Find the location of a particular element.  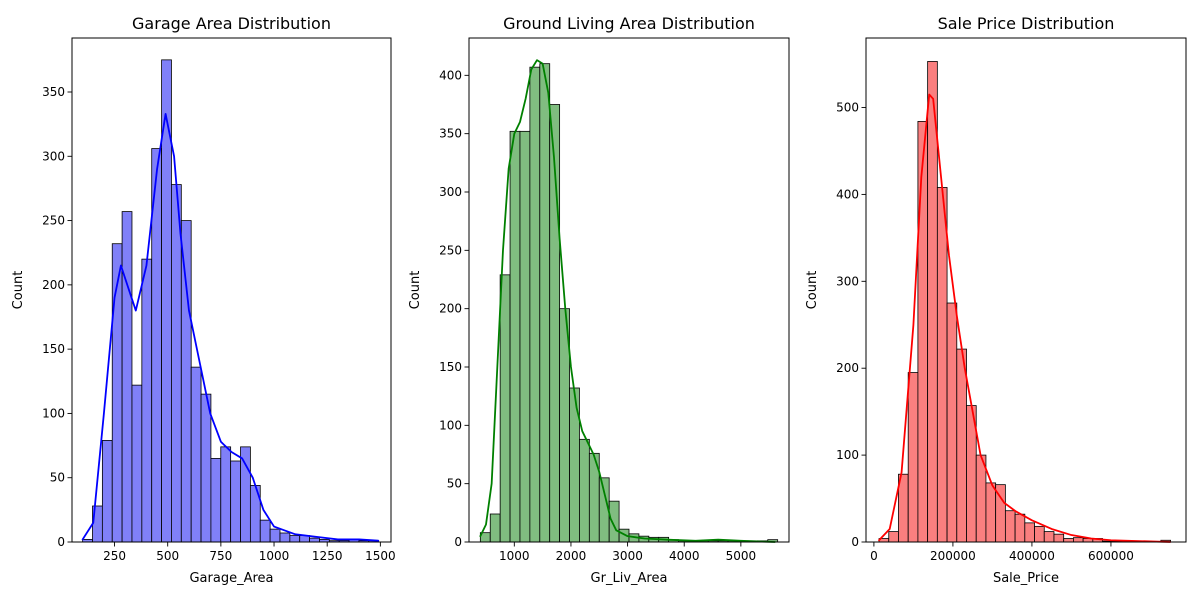

x-tick-label: 400000 is located at coordinates (1032, 556).